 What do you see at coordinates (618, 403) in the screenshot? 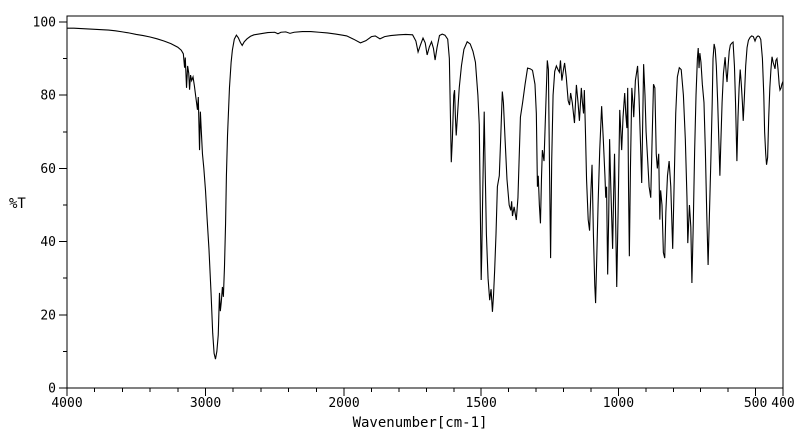
I see `x-tick-label: 1000` at bounding box center [618, 403].